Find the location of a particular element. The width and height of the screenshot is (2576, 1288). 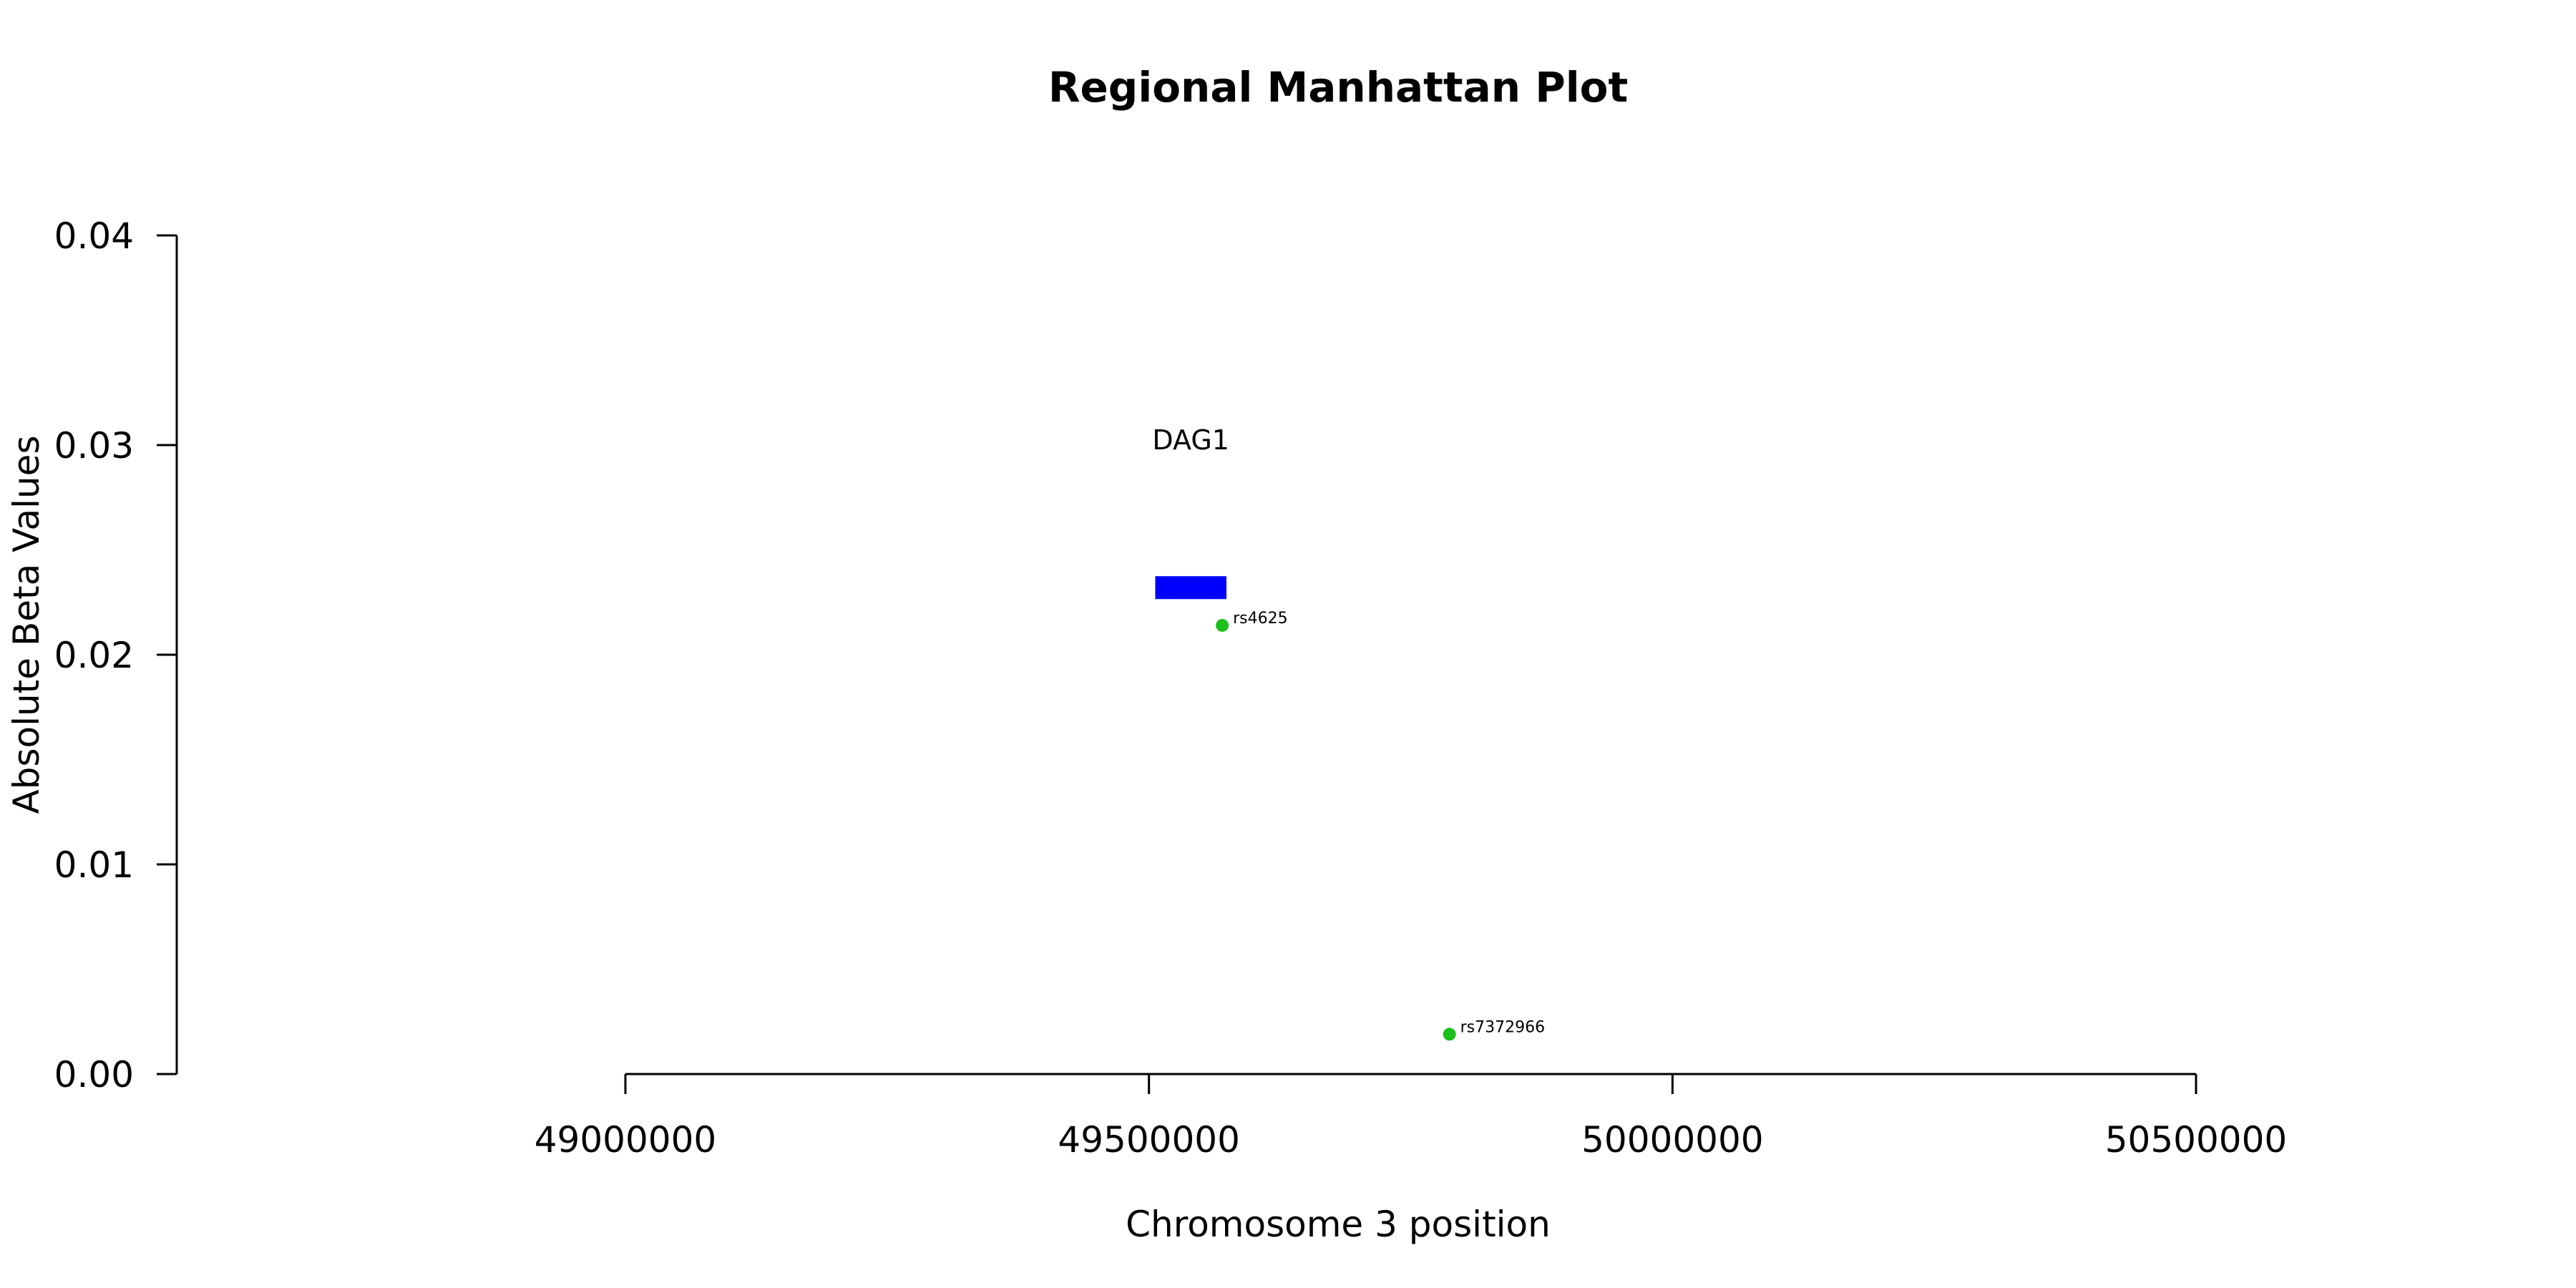

snp-label: rs7372966 is located at coordinates (1503, 1027).